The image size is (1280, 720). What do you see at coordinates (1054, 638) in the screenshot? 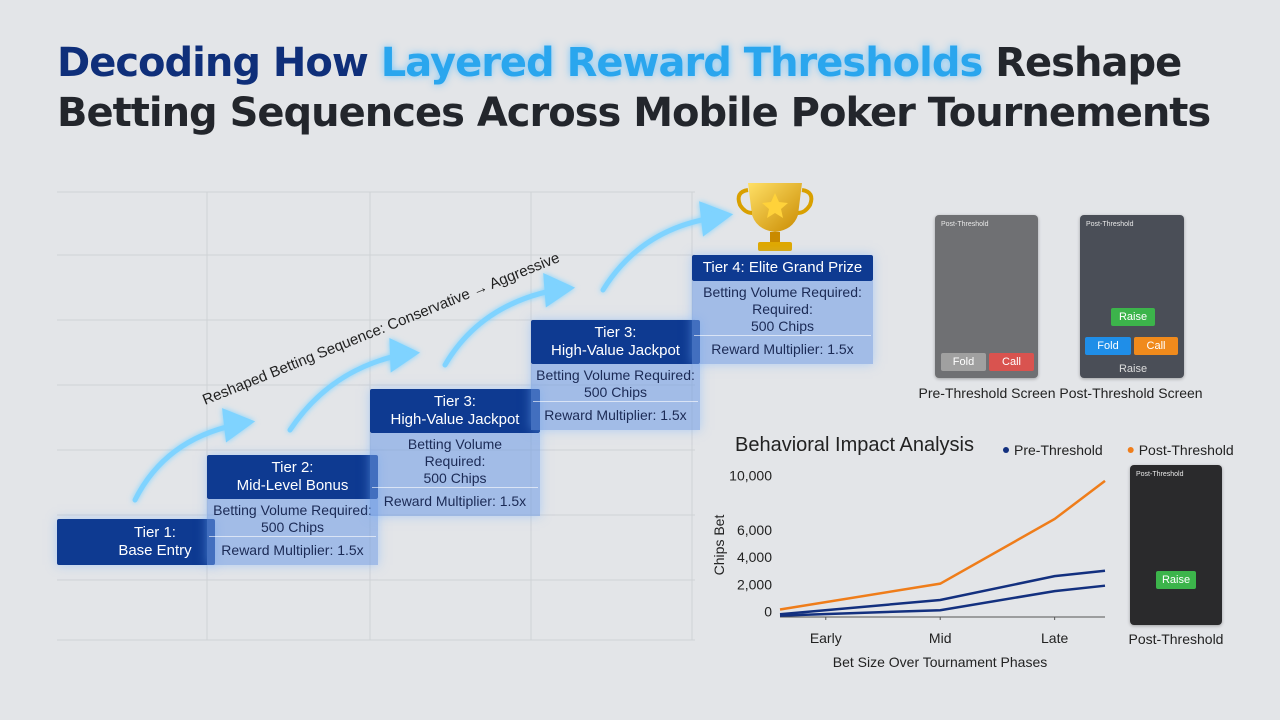
I see `x-tick-label: Late` at bounding box center [1054, 638].